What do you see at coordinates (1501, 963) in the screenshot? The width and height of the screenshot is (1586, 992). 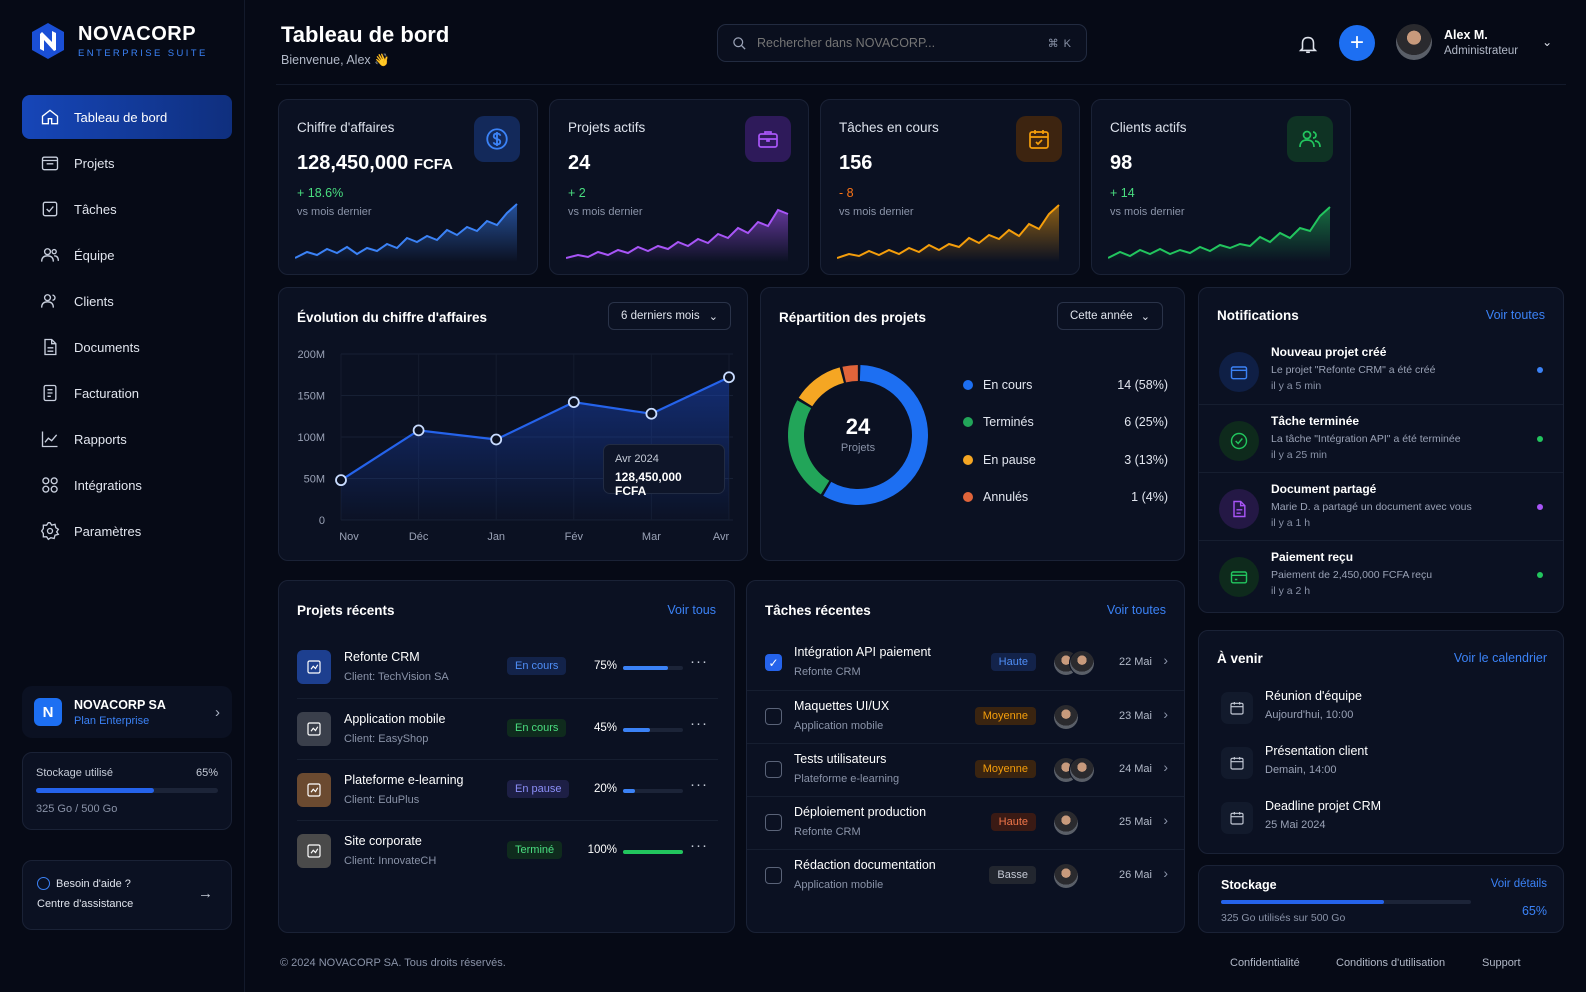 I see `footer-link-support: Support` at bounding box center [1501, 963].